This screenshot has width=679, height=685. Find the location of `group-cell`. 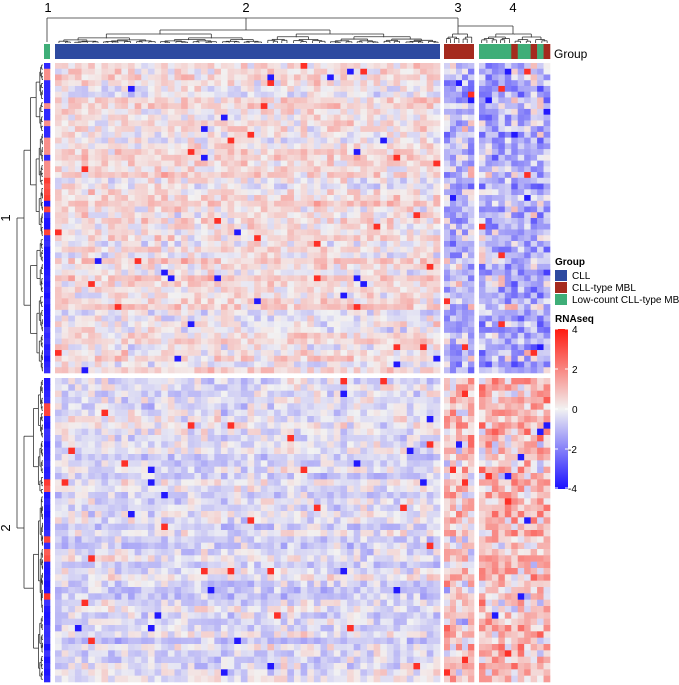

group-cell is located at coordinates (502, 51).